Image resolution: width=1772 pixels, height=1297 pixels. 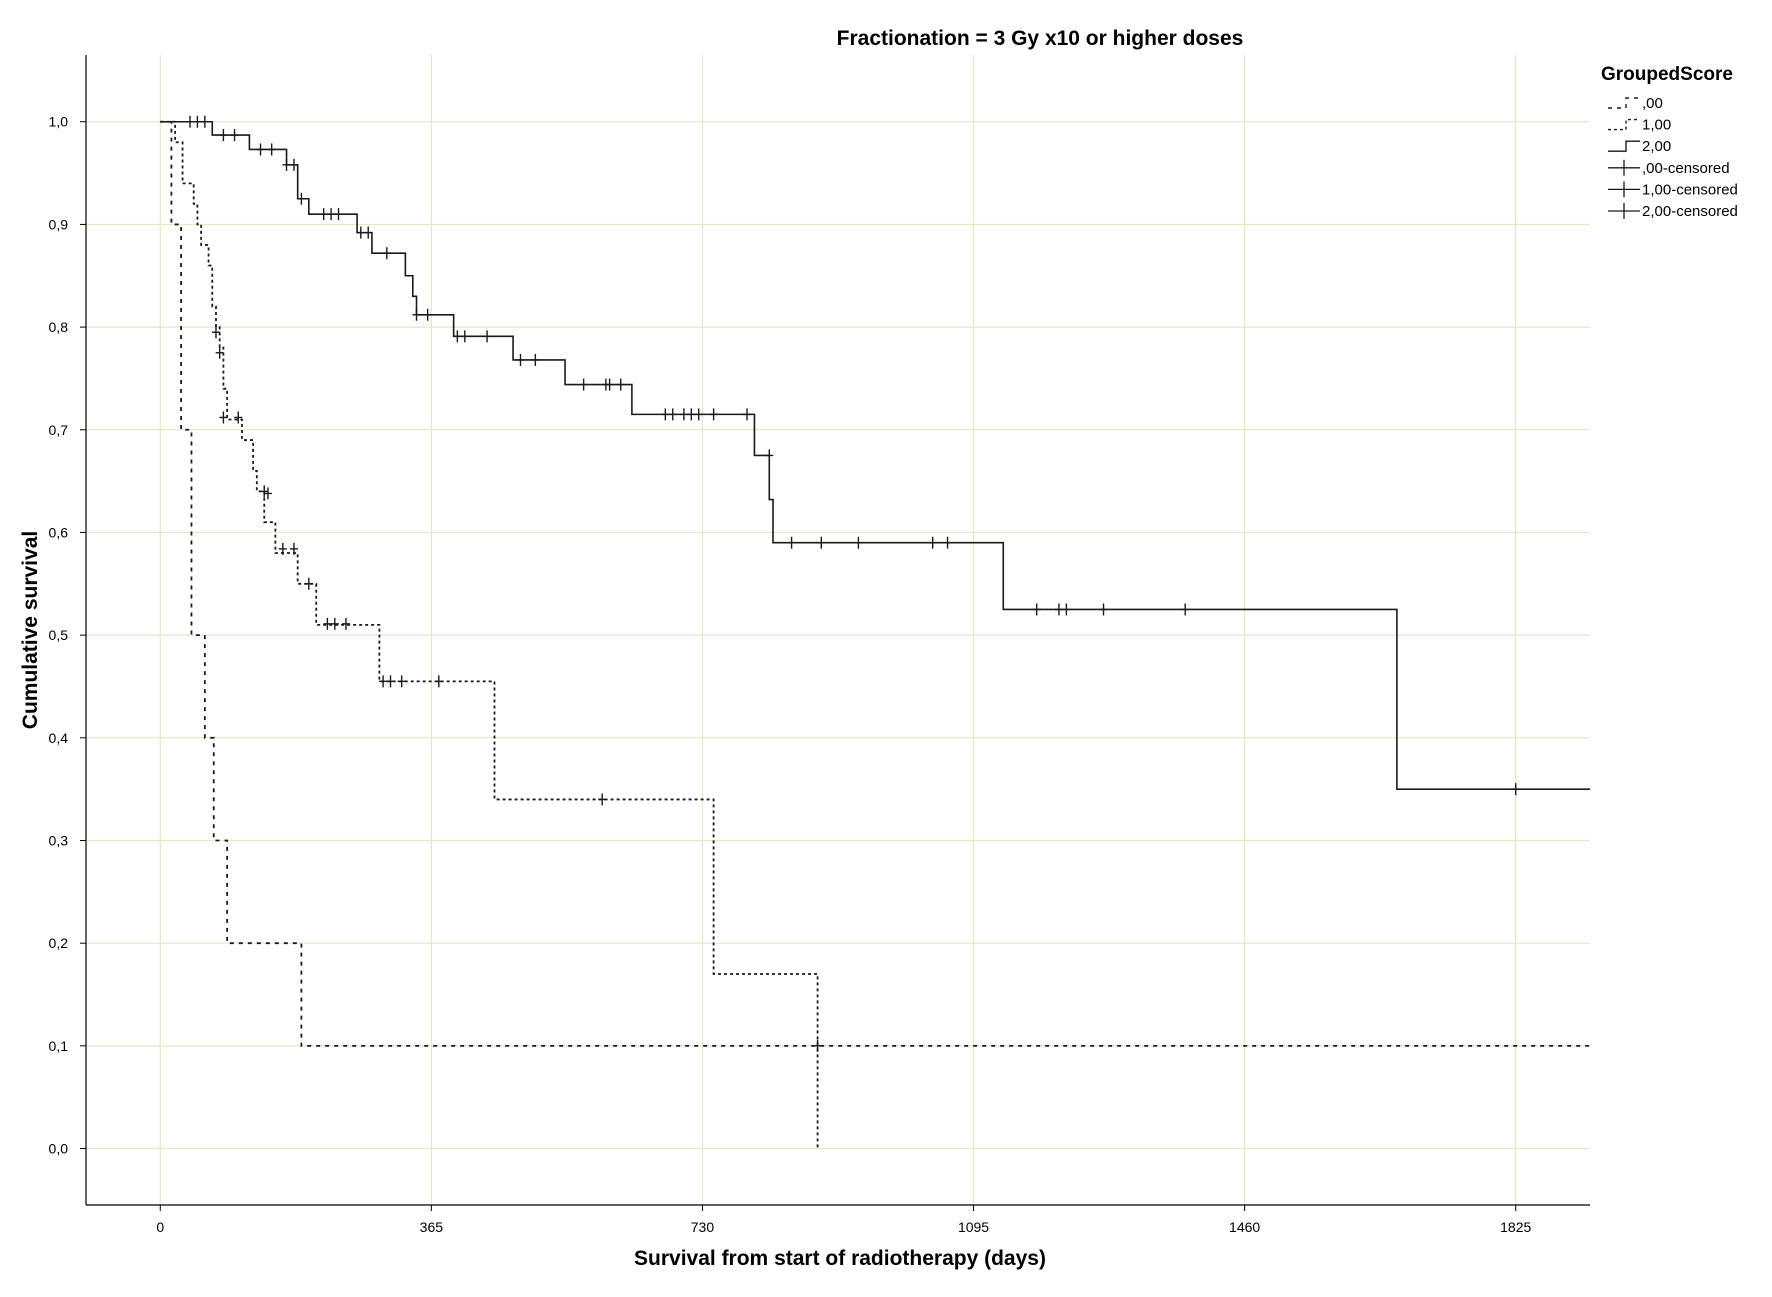 What do you see at coordinates (30, 630) in the screenshot?
I see `y-axis-title: Cumulative survival` at bounding box center [30, 630].